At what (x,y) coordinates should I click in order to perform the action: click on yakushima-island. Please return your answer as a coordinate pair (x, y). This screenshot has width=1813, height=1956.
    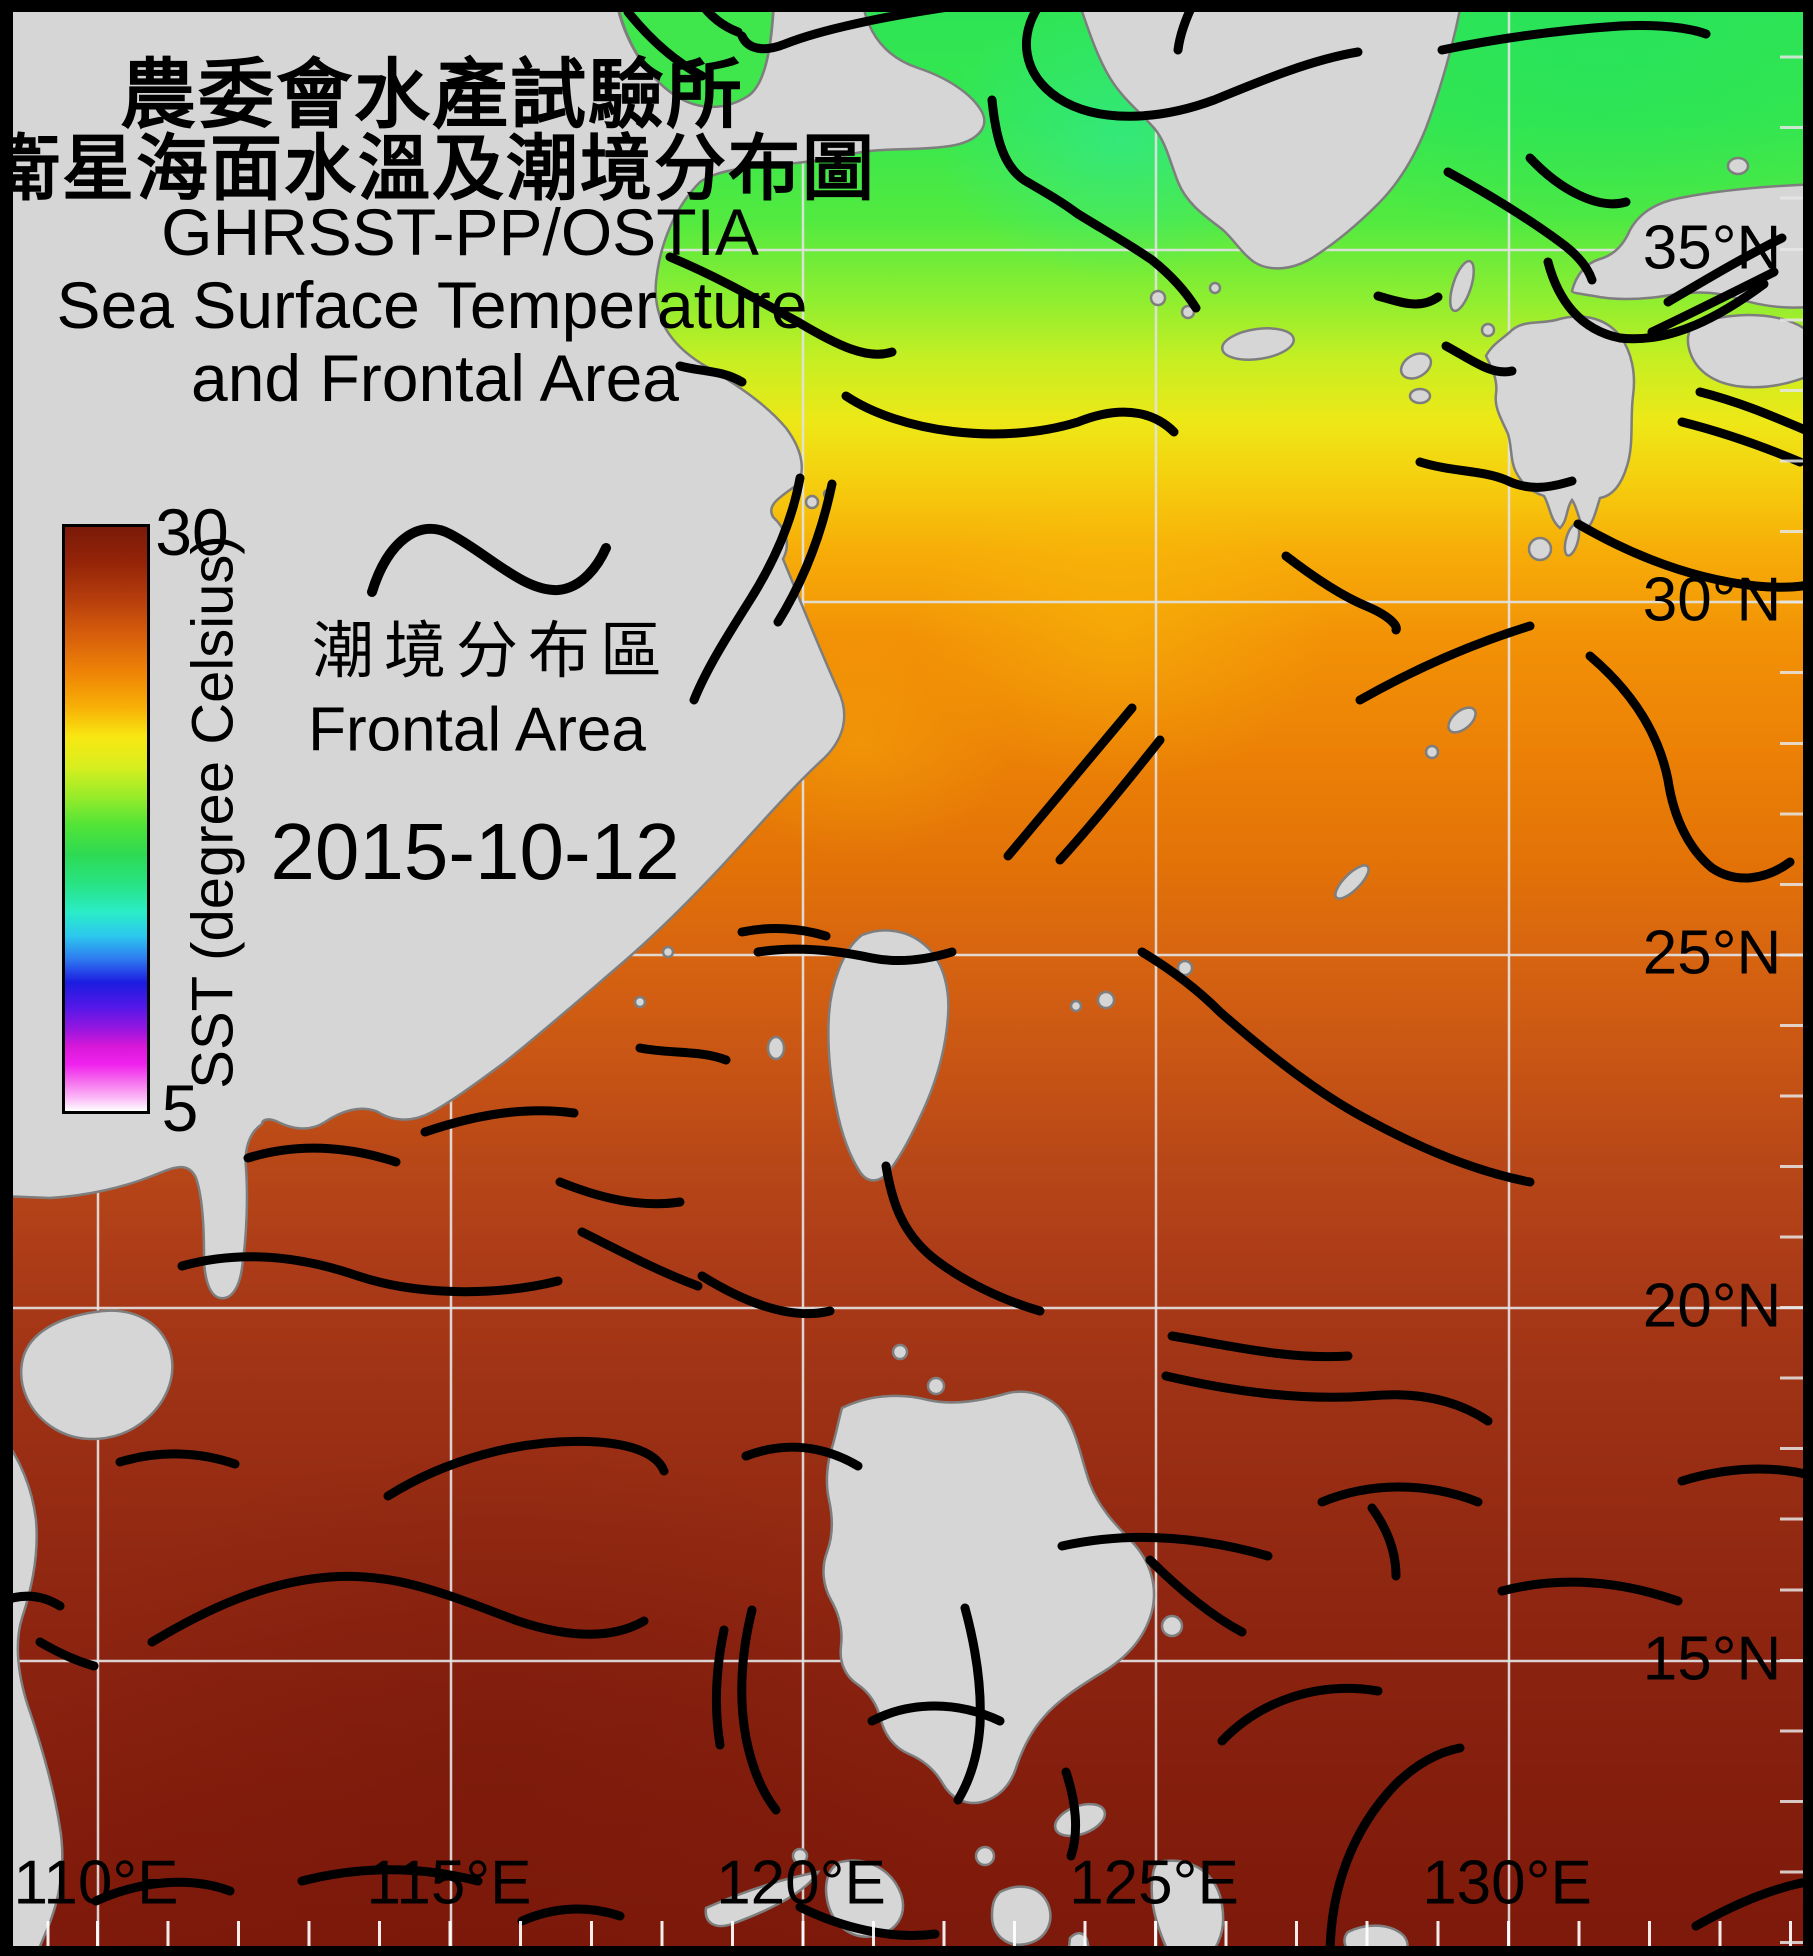
    Looking at the image, I should click on (1540, 549).